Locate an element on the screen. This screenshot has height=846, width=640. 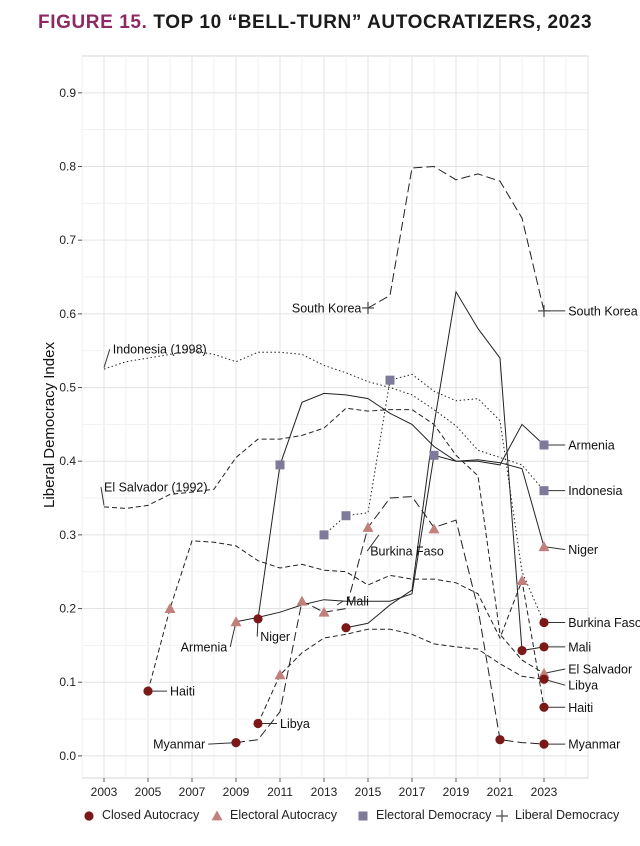
series-line-armenia is located at coordinates (390, 523).